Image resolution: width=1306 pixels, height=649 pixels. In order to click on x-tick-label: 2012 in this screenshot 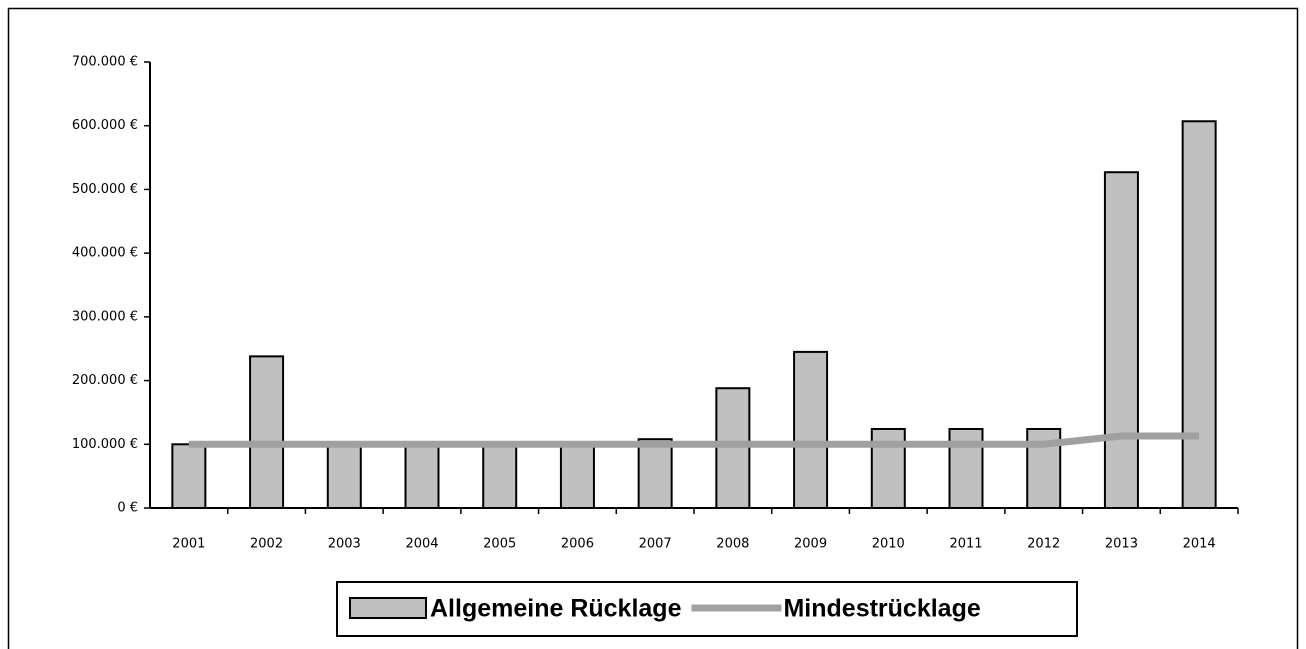, I will do `click(1043, 544)`.